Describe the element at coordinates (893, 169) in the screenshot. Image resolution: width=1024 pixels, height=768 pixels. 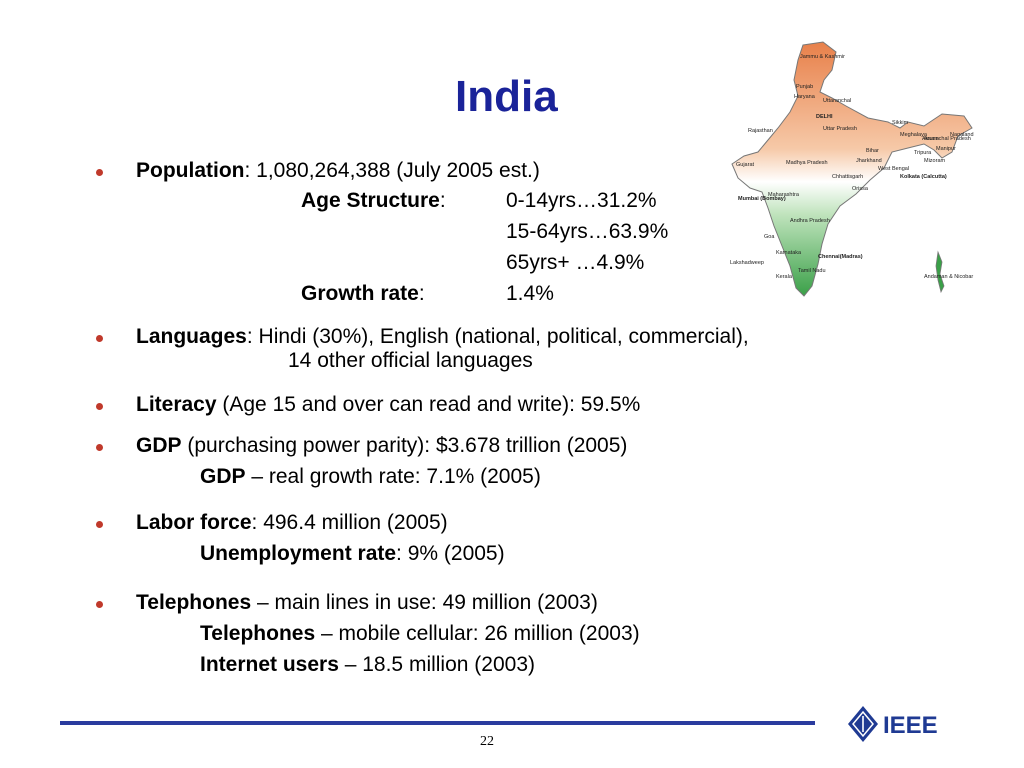
I see `map-label: West Bengal` at that location.